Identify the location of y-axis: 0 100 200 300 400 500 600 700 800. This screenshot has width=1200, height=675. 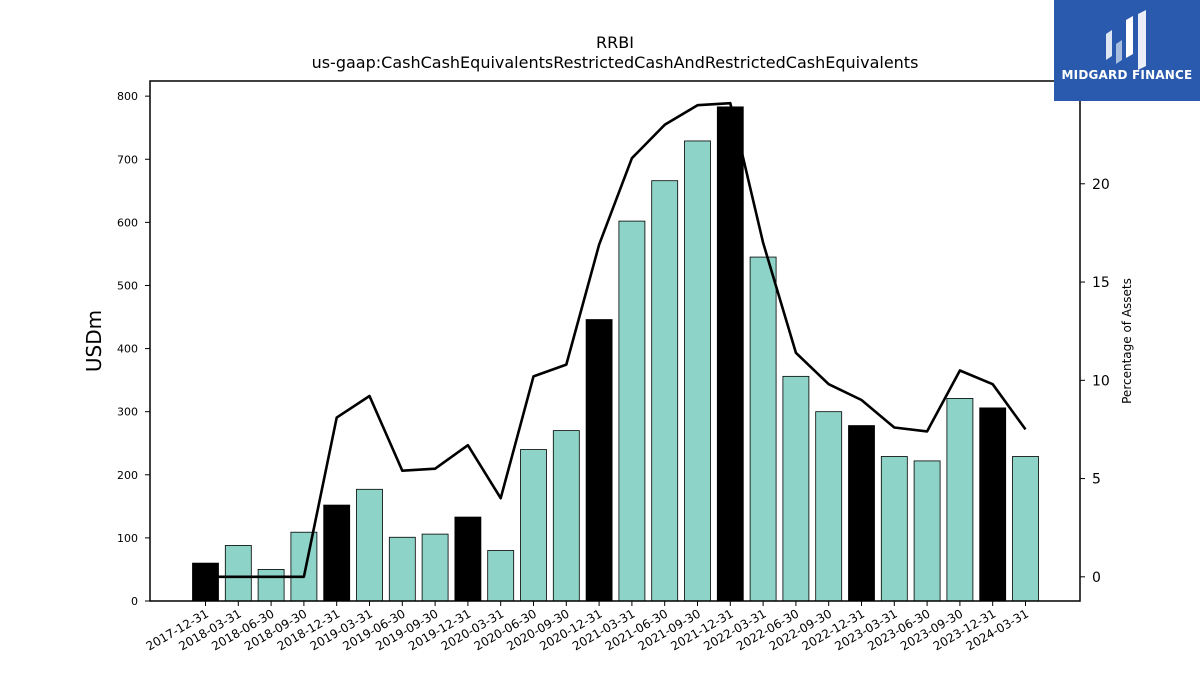
(133, 349).